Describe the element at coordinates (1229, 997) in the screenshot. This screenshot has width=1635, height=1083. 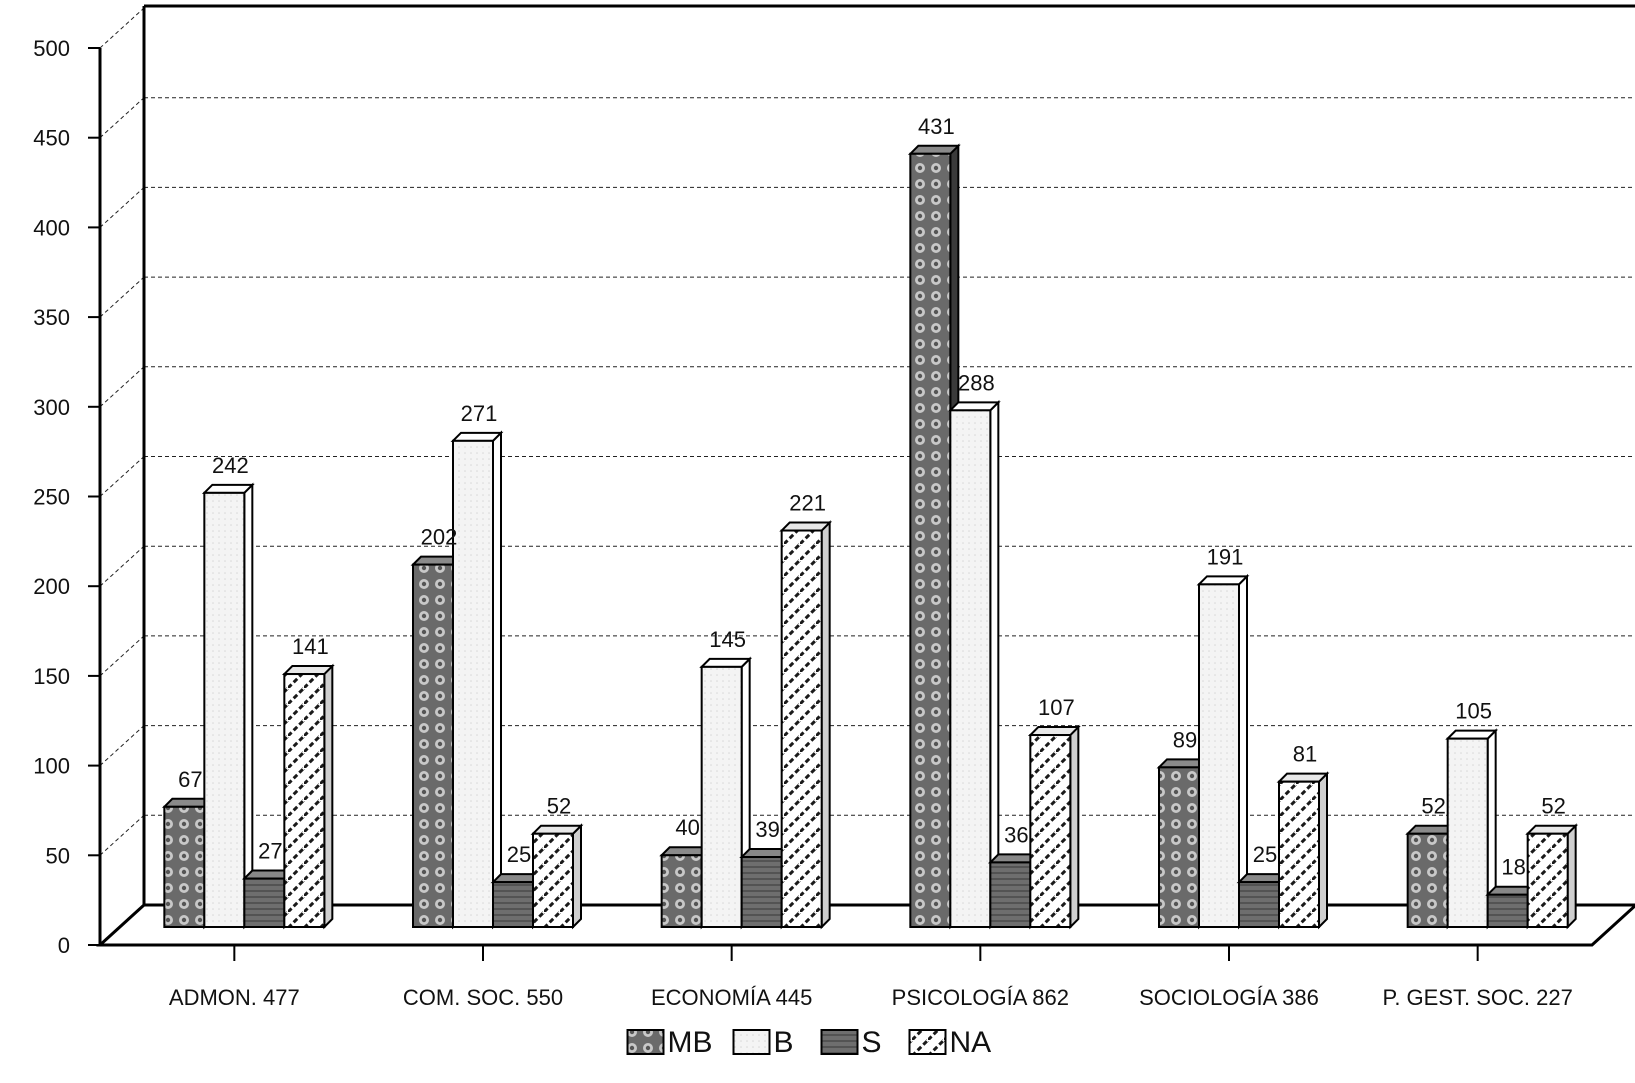
I see `category-label: SOCIOLOGÍA 386` at that location.